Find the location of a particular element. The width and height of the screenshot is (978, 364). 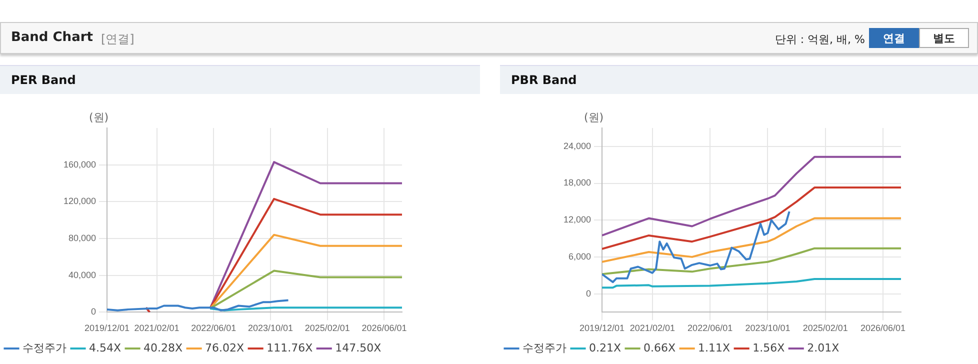

y-tick-label: 24,000 is located at coordinates (577, 145).